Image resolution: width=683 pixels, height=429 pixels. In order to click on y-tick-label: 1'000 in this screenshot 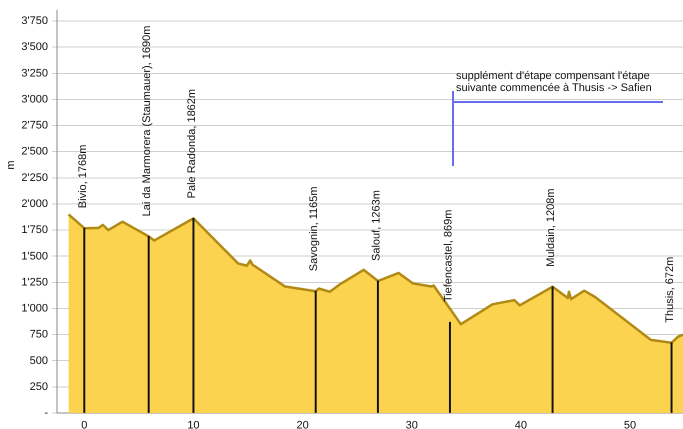, I will do `click(34, 308)`.